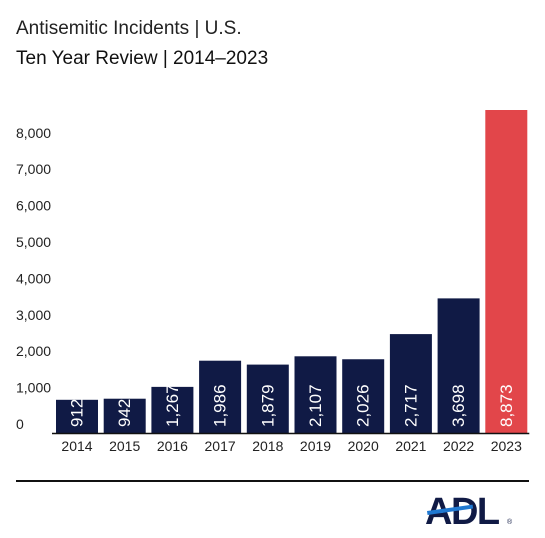 The height and width of the screenshot is (538, 545). Describe the element at coordinates (76, 446) in the screenshot. I see `x-tick-label: 2014` at that location.